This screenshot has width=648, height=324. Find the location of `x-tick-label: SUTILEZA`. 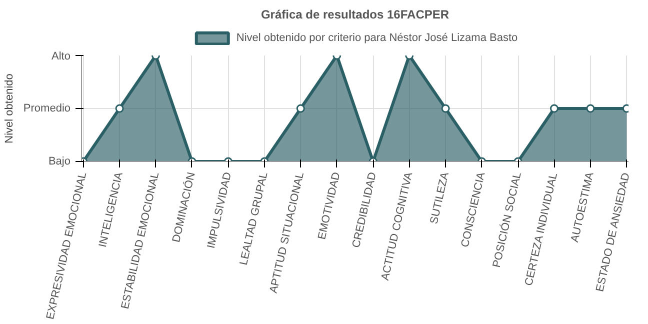

x-tick-label: SUTILEZA is located at coordinates (440, 198).